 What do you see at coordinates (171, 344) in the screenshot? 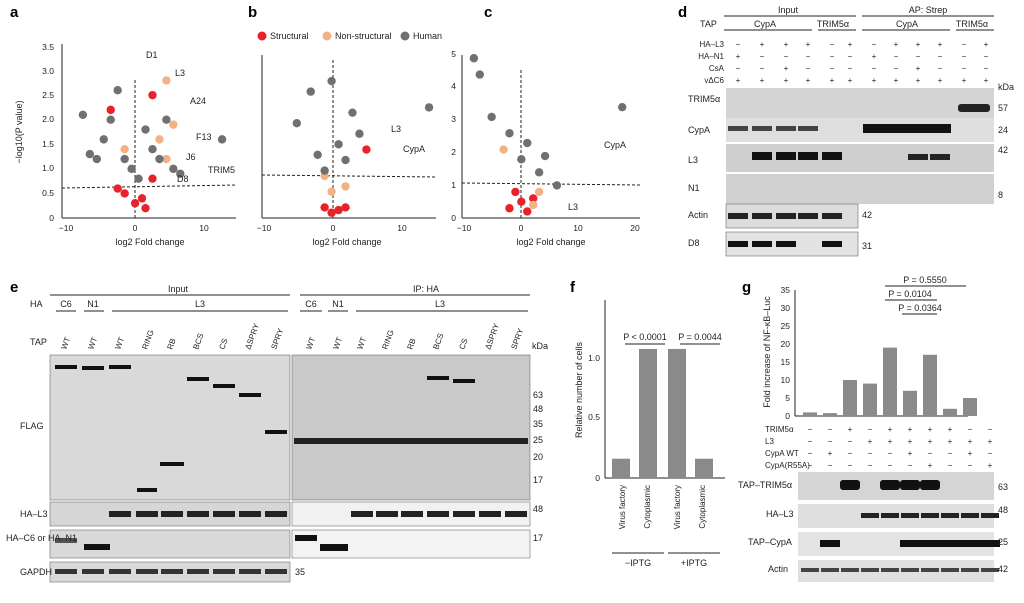
I see `lane-label: RB` at bounding box center [171, 344].